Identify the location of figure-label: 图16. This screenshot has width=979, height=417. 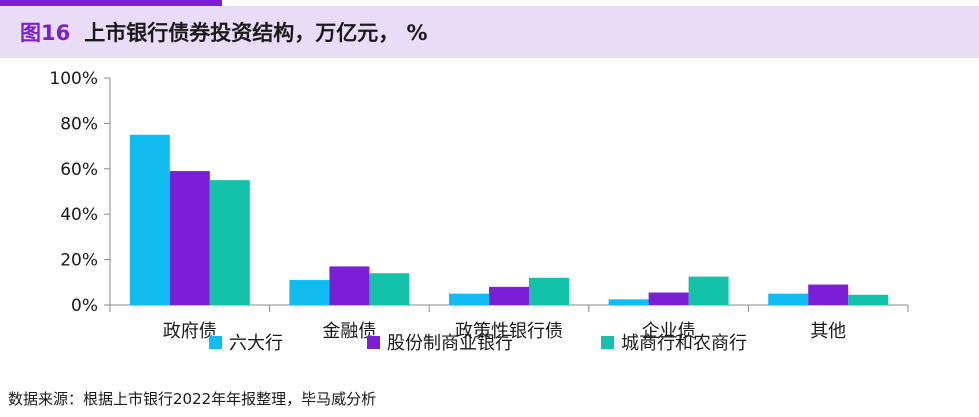
(45, 33).